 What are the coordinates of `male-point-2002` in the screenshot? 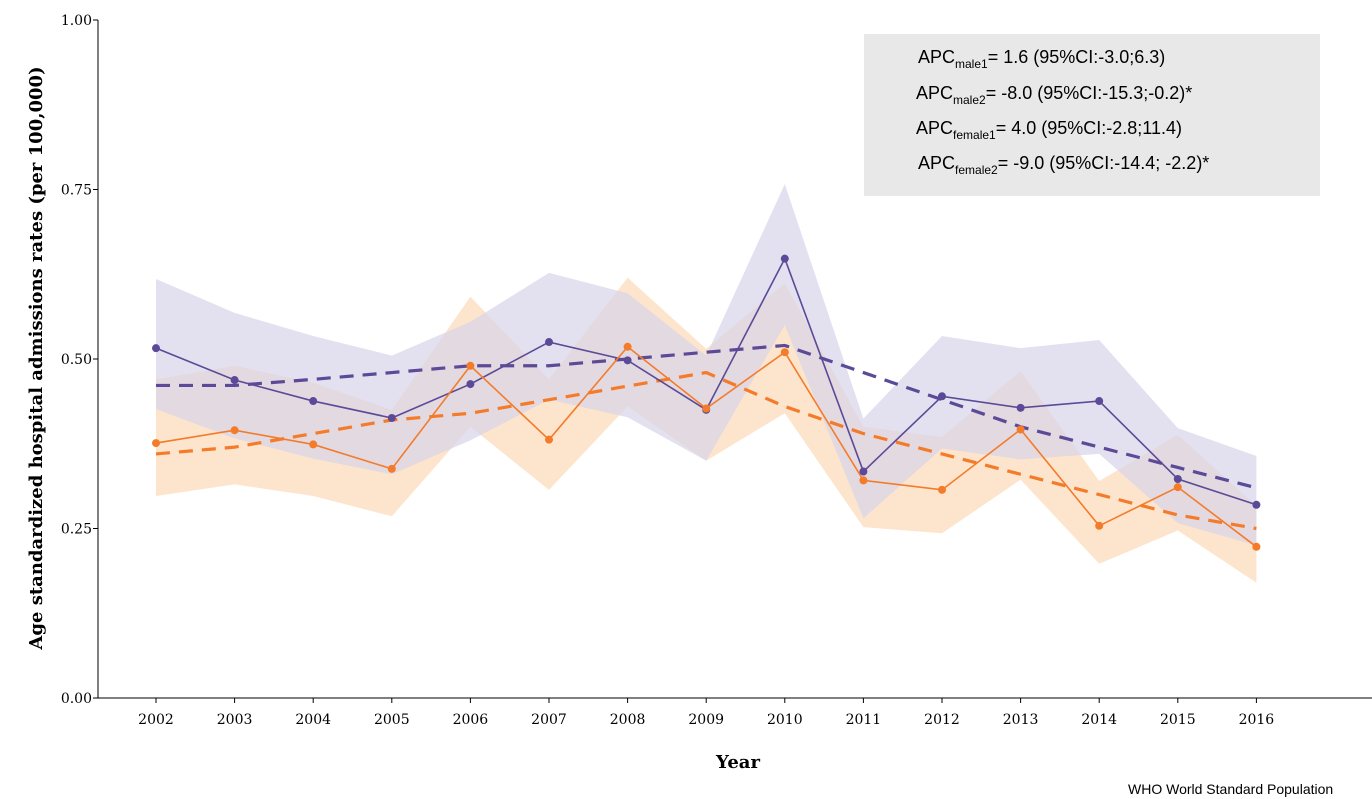 It's located at (156, 348).